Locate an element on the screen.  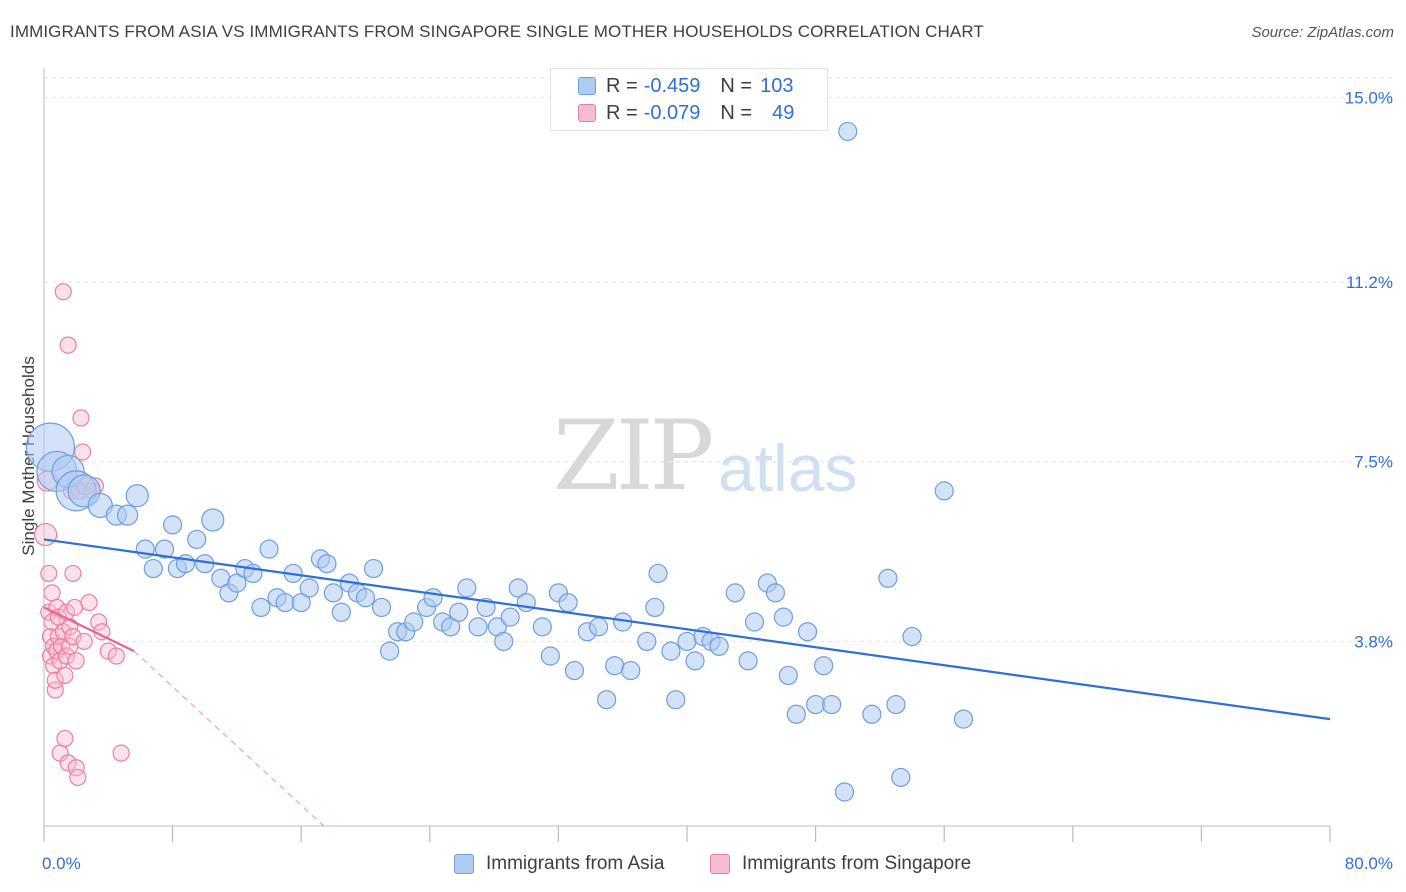
legend-swatch-singapore is located at coordinates (587, 113).